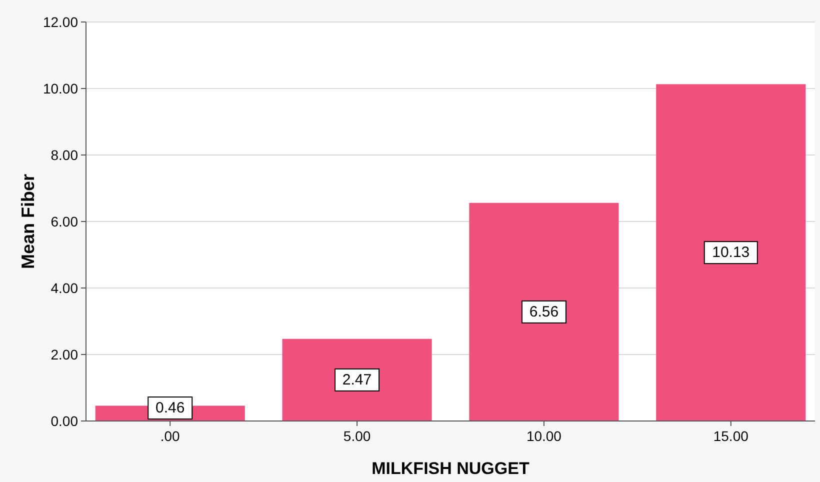 The height and width of the screenshot is (482, 820). Describe the element at coordinates (64, 222) in the screenshot. I see `y-tick-label: 6.00` at that location.